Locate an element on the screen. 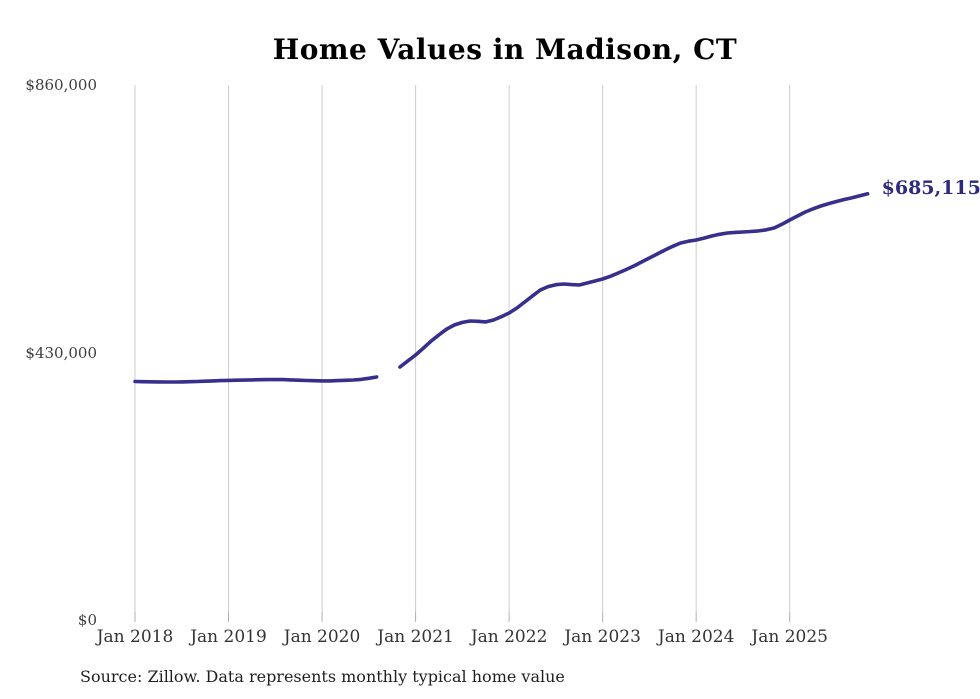 The image size is (980, 699). x-axis-label: Jan 2019 is located at coordinates (228, 637).